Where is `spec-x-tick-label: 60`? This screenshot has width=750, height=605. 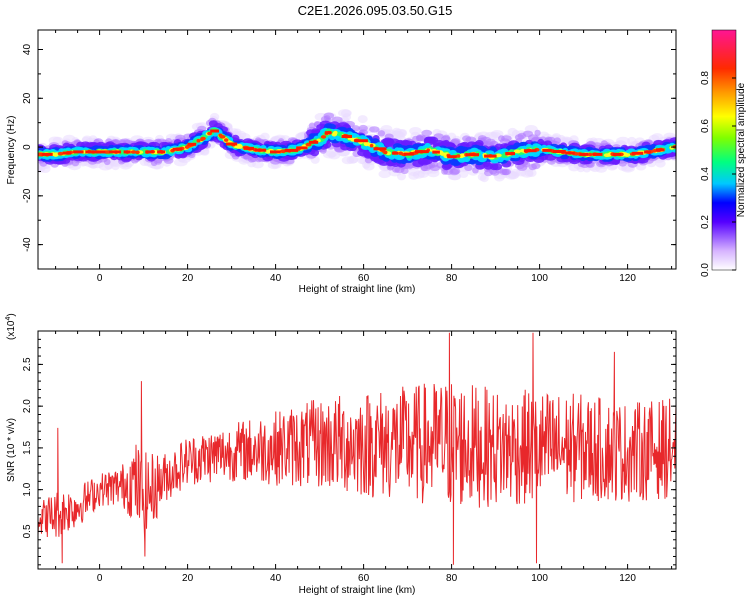
spec-x-tick-label: 60 is located at coordinates (364, 278).